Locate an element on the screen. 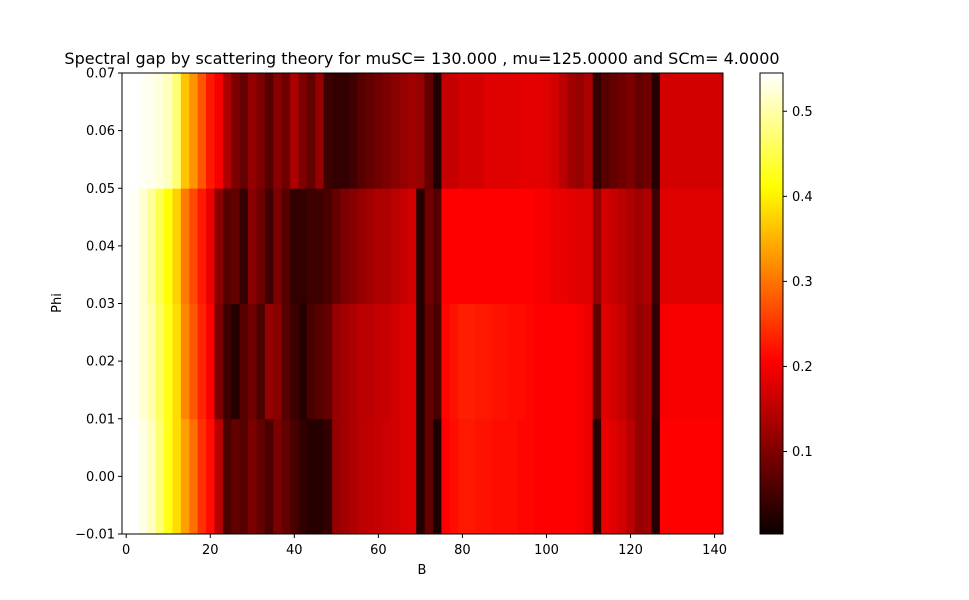 The height and width of the screenshot is (600, 969). x-tick-label: 120 is located at coordinates (630, 550).